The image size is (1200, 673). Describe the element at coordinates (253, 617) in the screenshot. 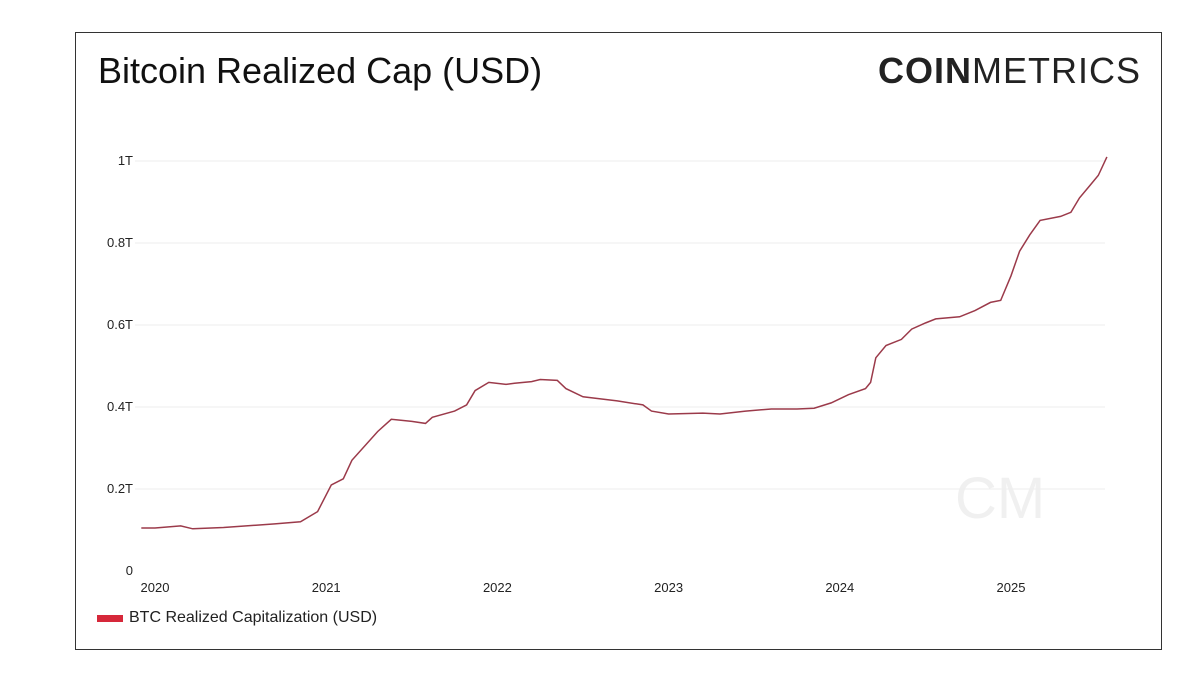

I see `legend-label: BTC Realized Capitalization (USD)` at that location.